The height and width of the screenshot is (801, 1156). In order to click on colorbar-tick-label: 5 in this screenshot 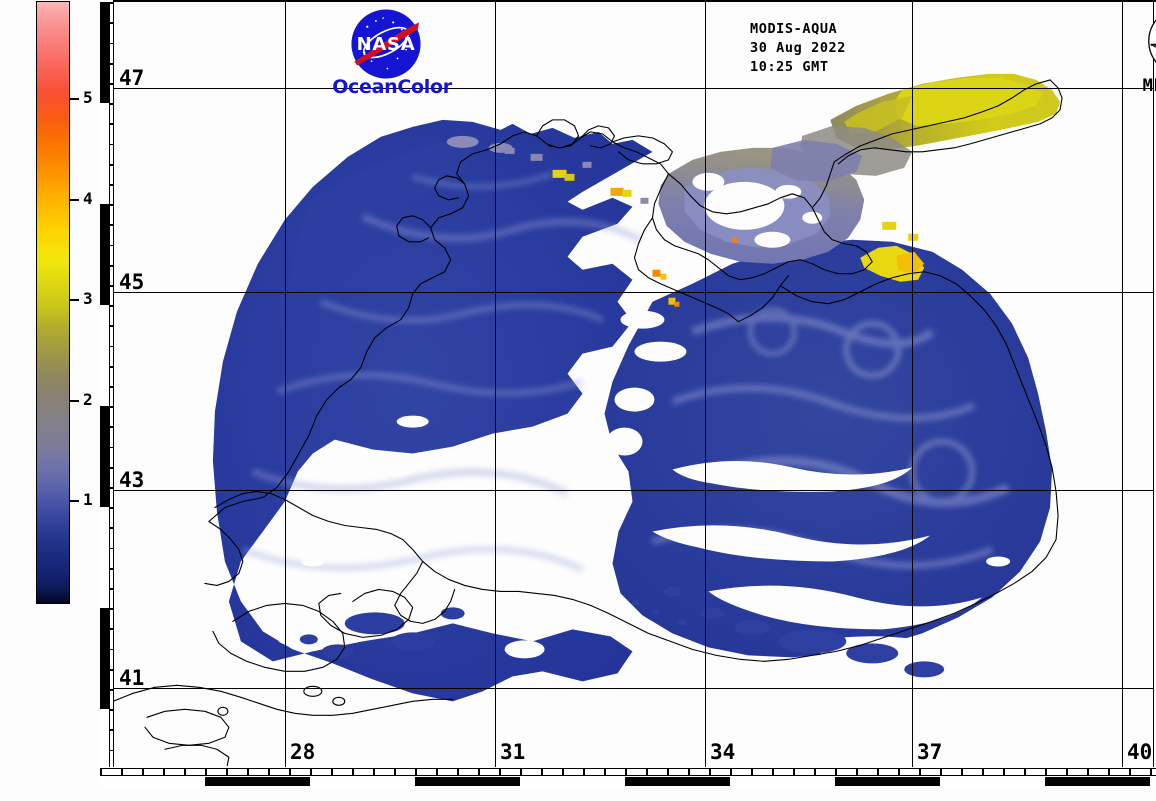, I will do `click(88, 97)`.